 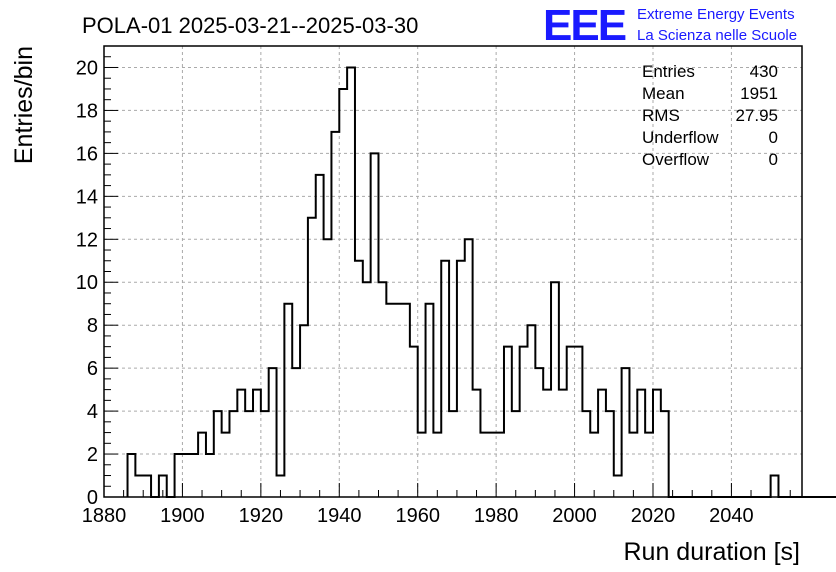 I want to click on x-axis-ticks: 1880 1900 1920 1940 1960 1980 2000 2020 2040, so click(x=436, y=505).